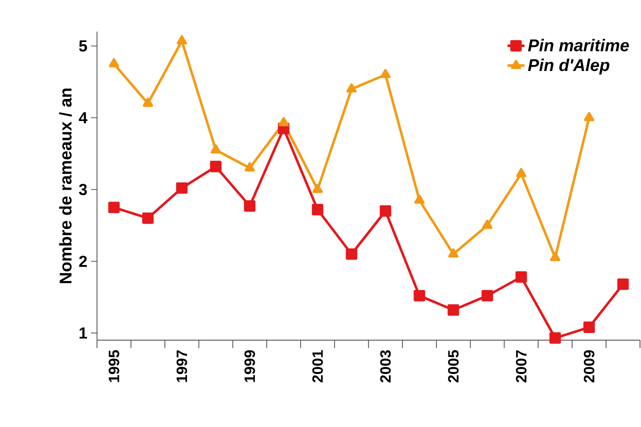 The width and height of the screenshot is (641, 427). I want to click on x-tick-label: 2003, so click(385, 366).